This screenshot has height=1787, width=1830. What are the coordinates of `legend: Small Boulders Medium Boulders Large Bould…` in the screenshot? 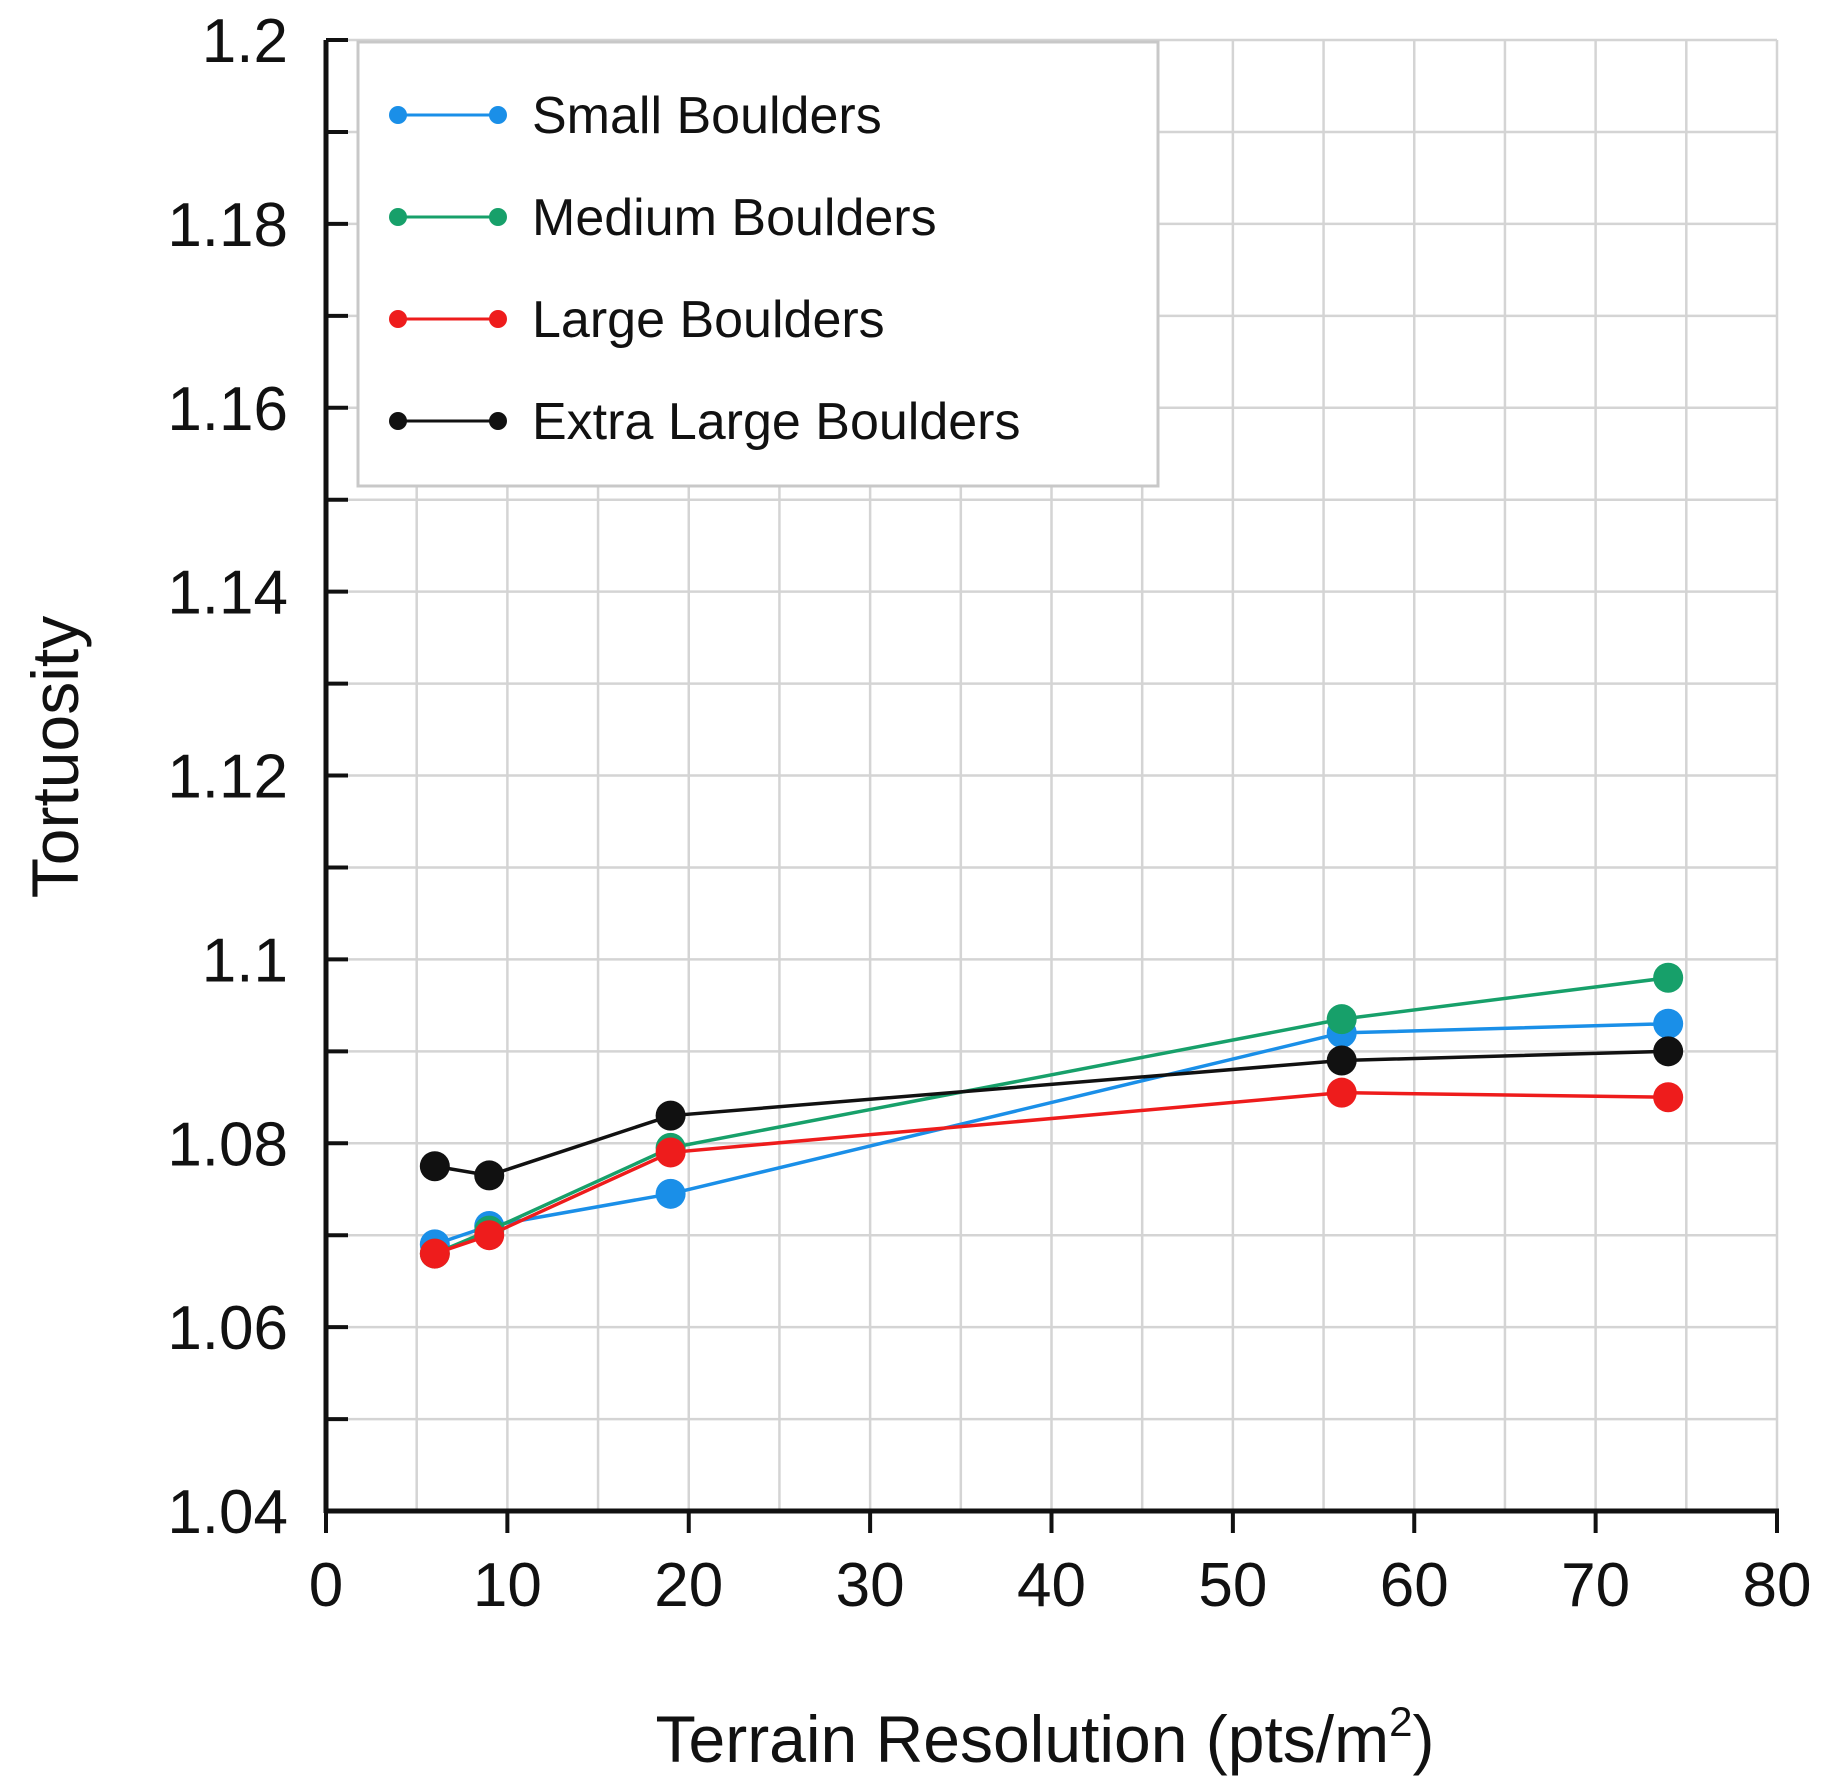 It's located at (758, 264).